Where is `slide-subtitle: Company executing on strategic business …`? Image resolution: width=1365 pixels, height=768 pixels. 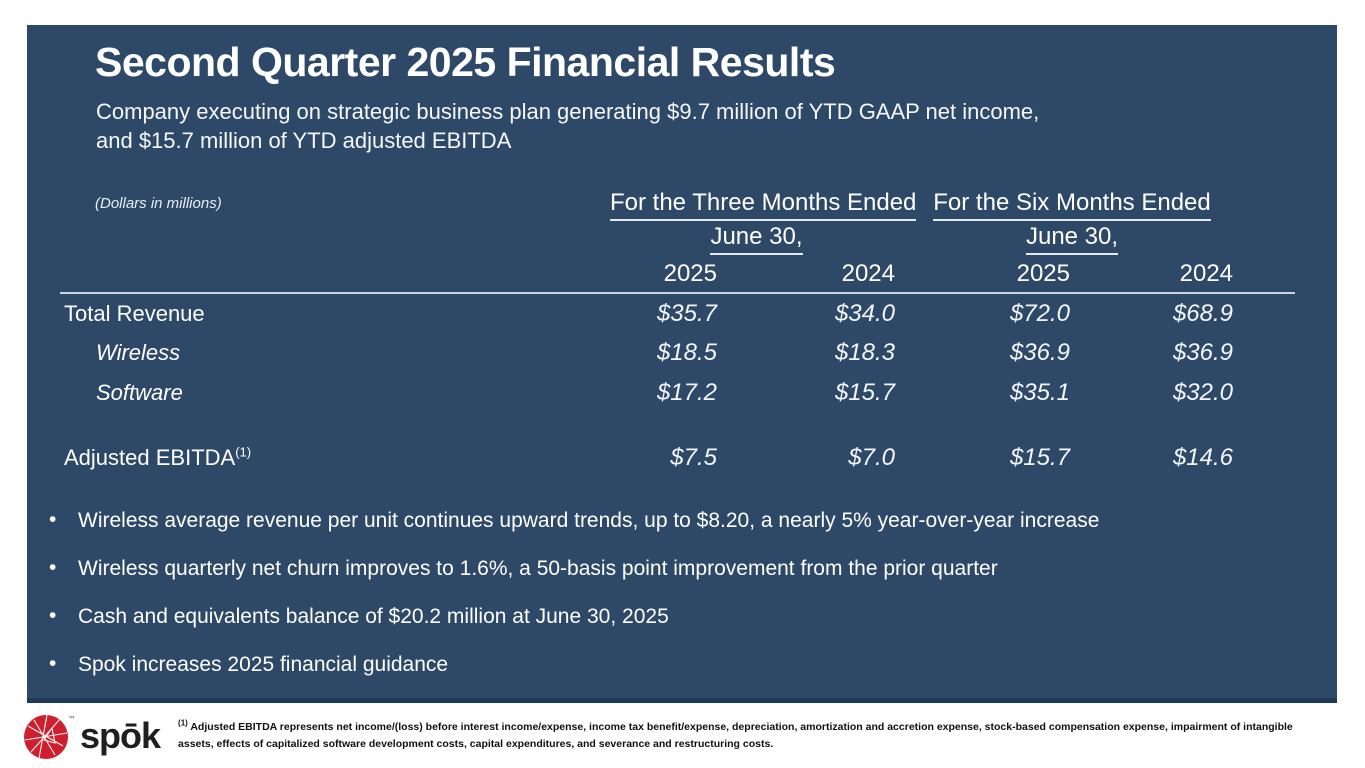
slide-subtitle: Company executing on strategic business … is located at coordinates (567, 126).